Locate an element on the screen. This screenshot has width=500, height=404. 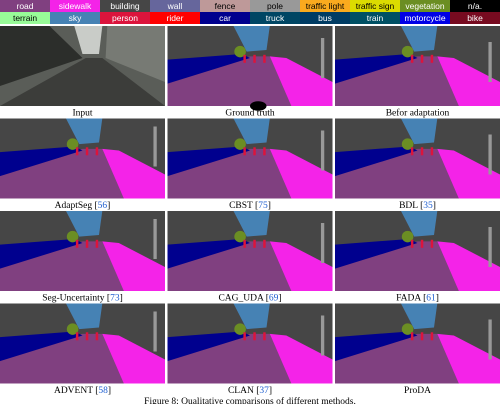
caption-text: CAG_UDA [ is located at coordinates (243, 299).